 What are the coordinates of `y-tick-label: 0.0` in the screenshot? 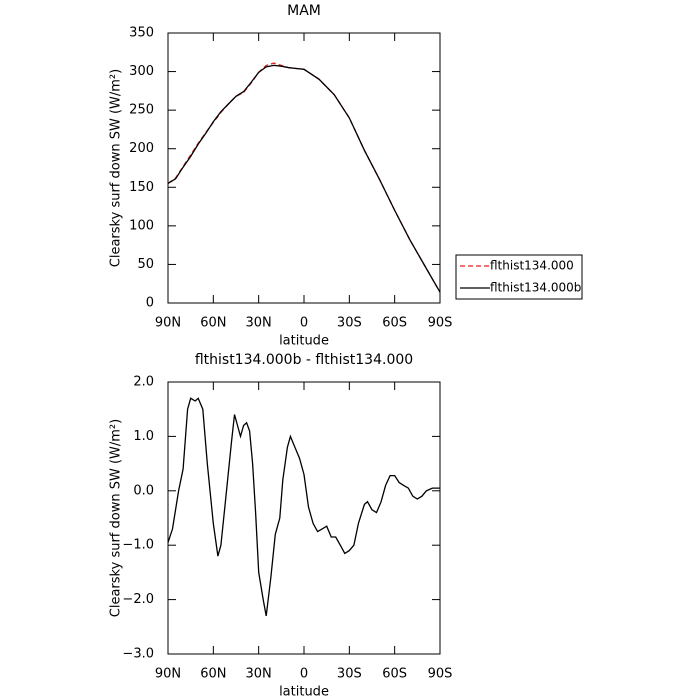 It's located at (143, 490).